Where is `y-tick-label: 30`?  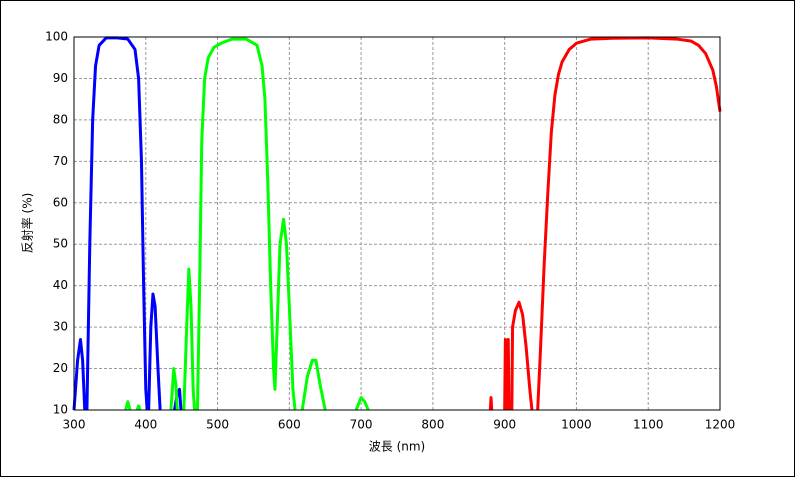
y-tick-label: 30 is located at coordinates (60, 327).